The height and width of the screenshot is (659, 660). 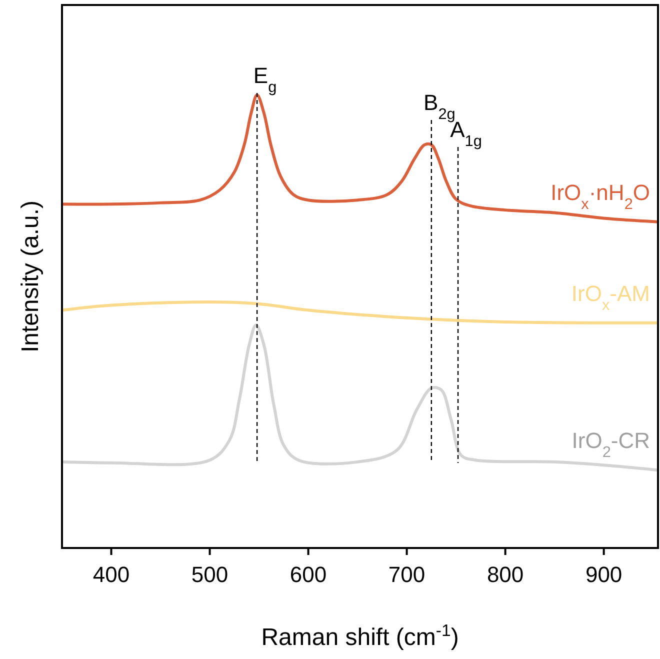 I want to click on x-axis-title: Raman shift (cm$^{-1}$), so click(x=360, y=635).